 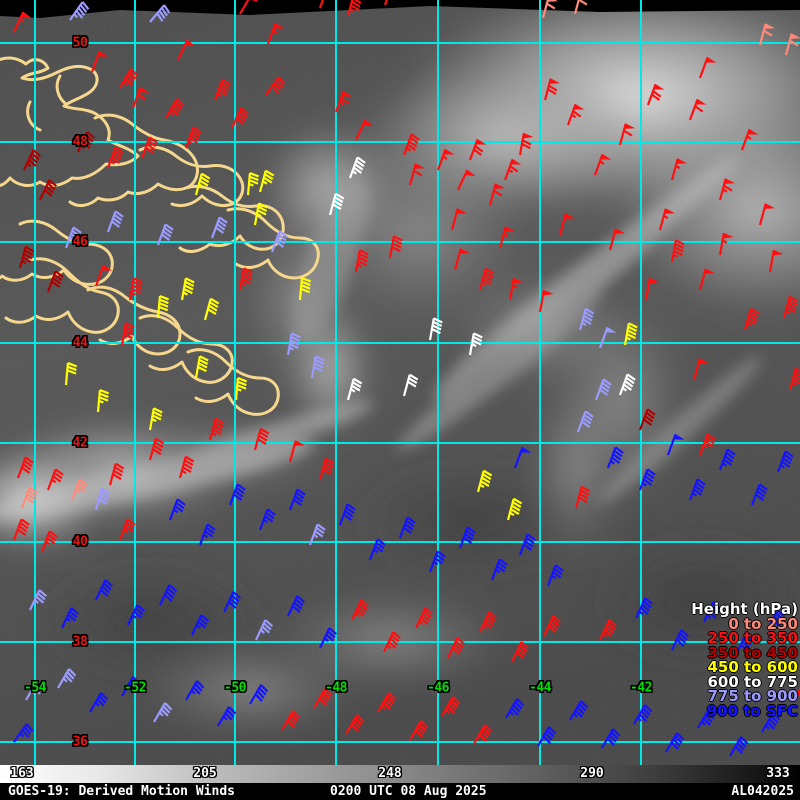 I want to click on longitude-label: -42, so click(x=641, y=688).